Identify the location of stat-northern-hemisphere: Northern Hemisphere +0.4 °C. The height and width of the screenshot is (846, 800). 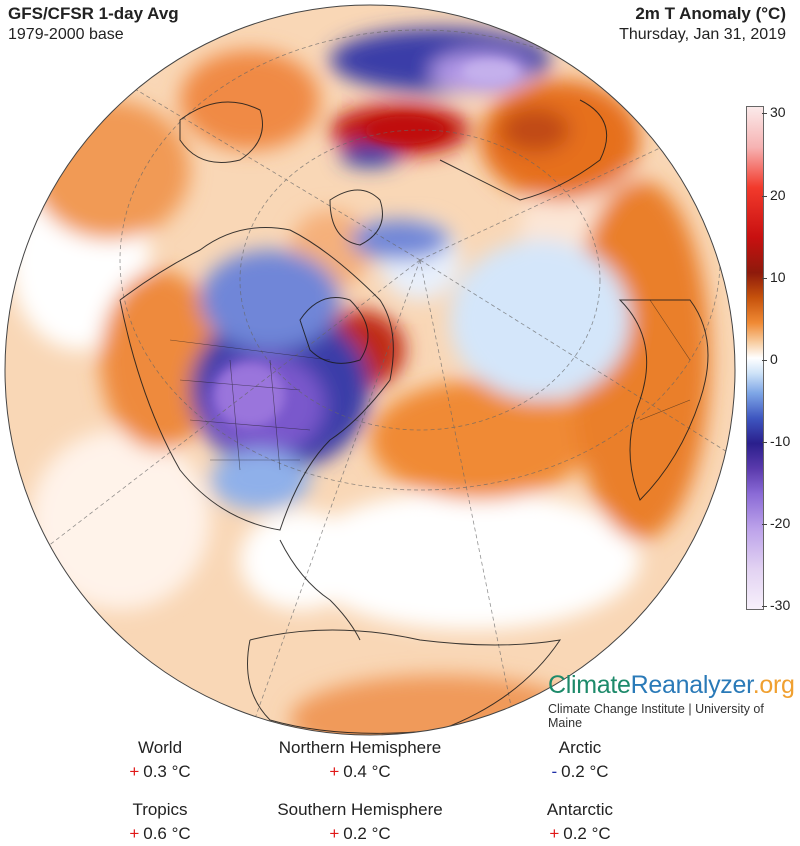
(360, 760).